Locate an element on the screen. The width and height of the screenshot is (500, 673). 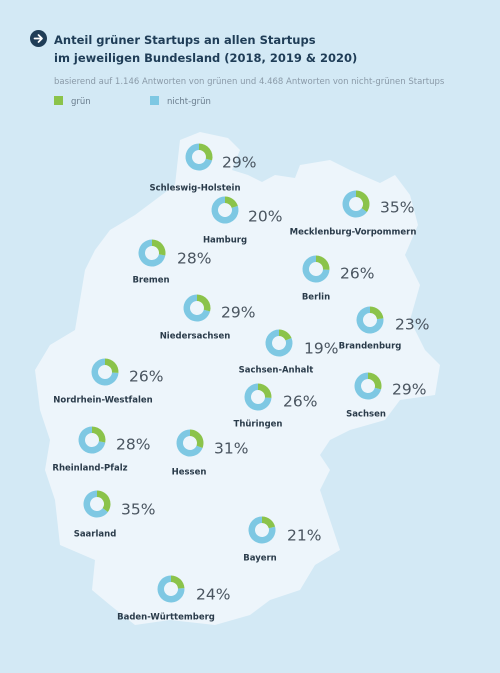
donut-hessen is located at coordinates (190, 443).